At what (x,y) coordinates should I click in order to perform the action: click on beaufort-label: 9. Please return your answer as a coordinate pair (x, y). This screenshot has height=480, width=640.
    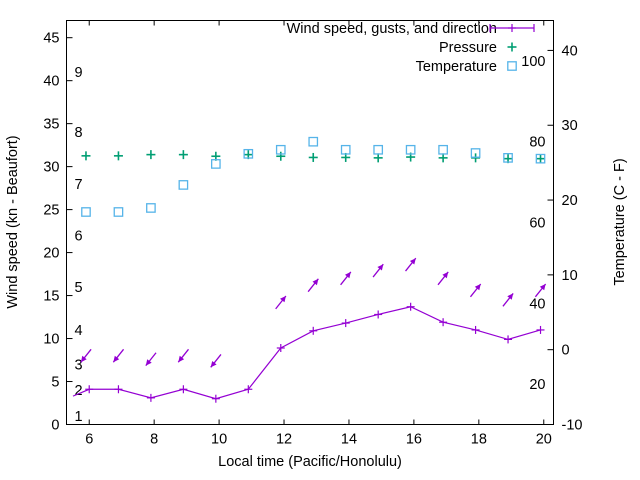
    Looking at the image, I should click on (79, 73).